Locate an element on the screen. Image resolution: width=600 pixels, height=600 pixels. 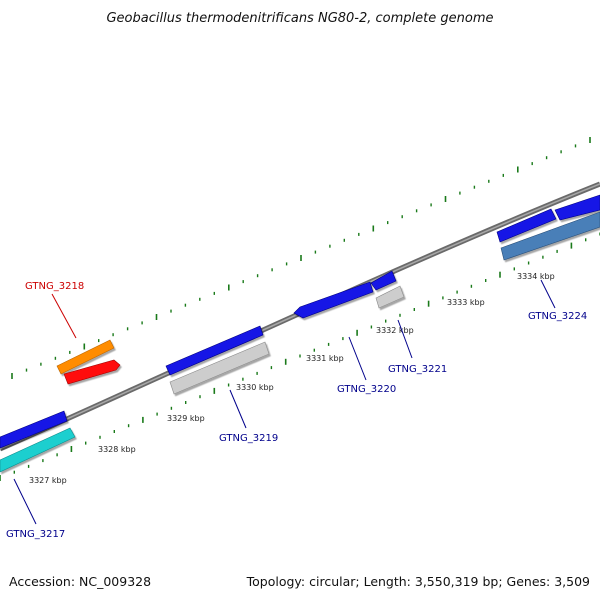
gene-3220-blue-arrow is located at coordinates (333, 300).